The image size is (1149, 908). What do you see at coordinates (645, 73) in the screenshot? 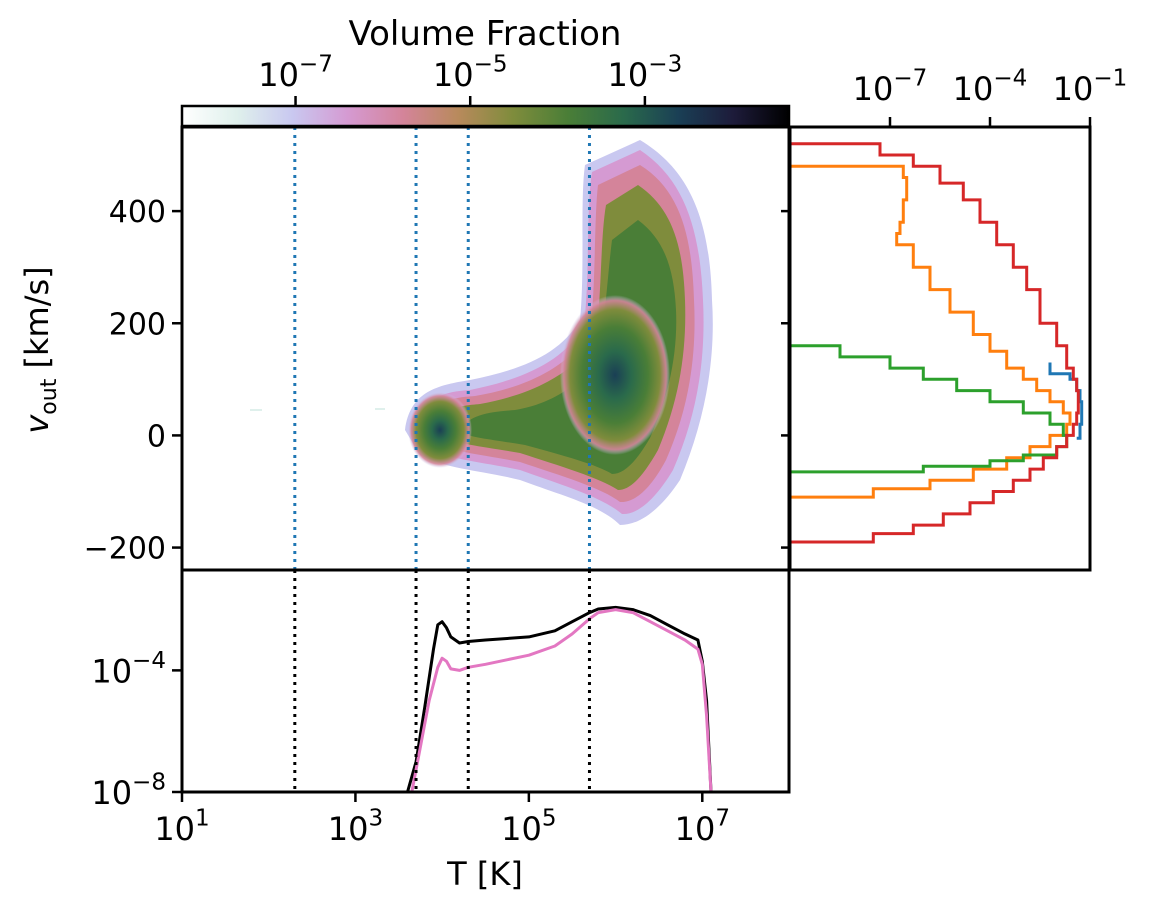
I see `colorbar-tick-label: 10⁻³` at bounding box center [645, 73].